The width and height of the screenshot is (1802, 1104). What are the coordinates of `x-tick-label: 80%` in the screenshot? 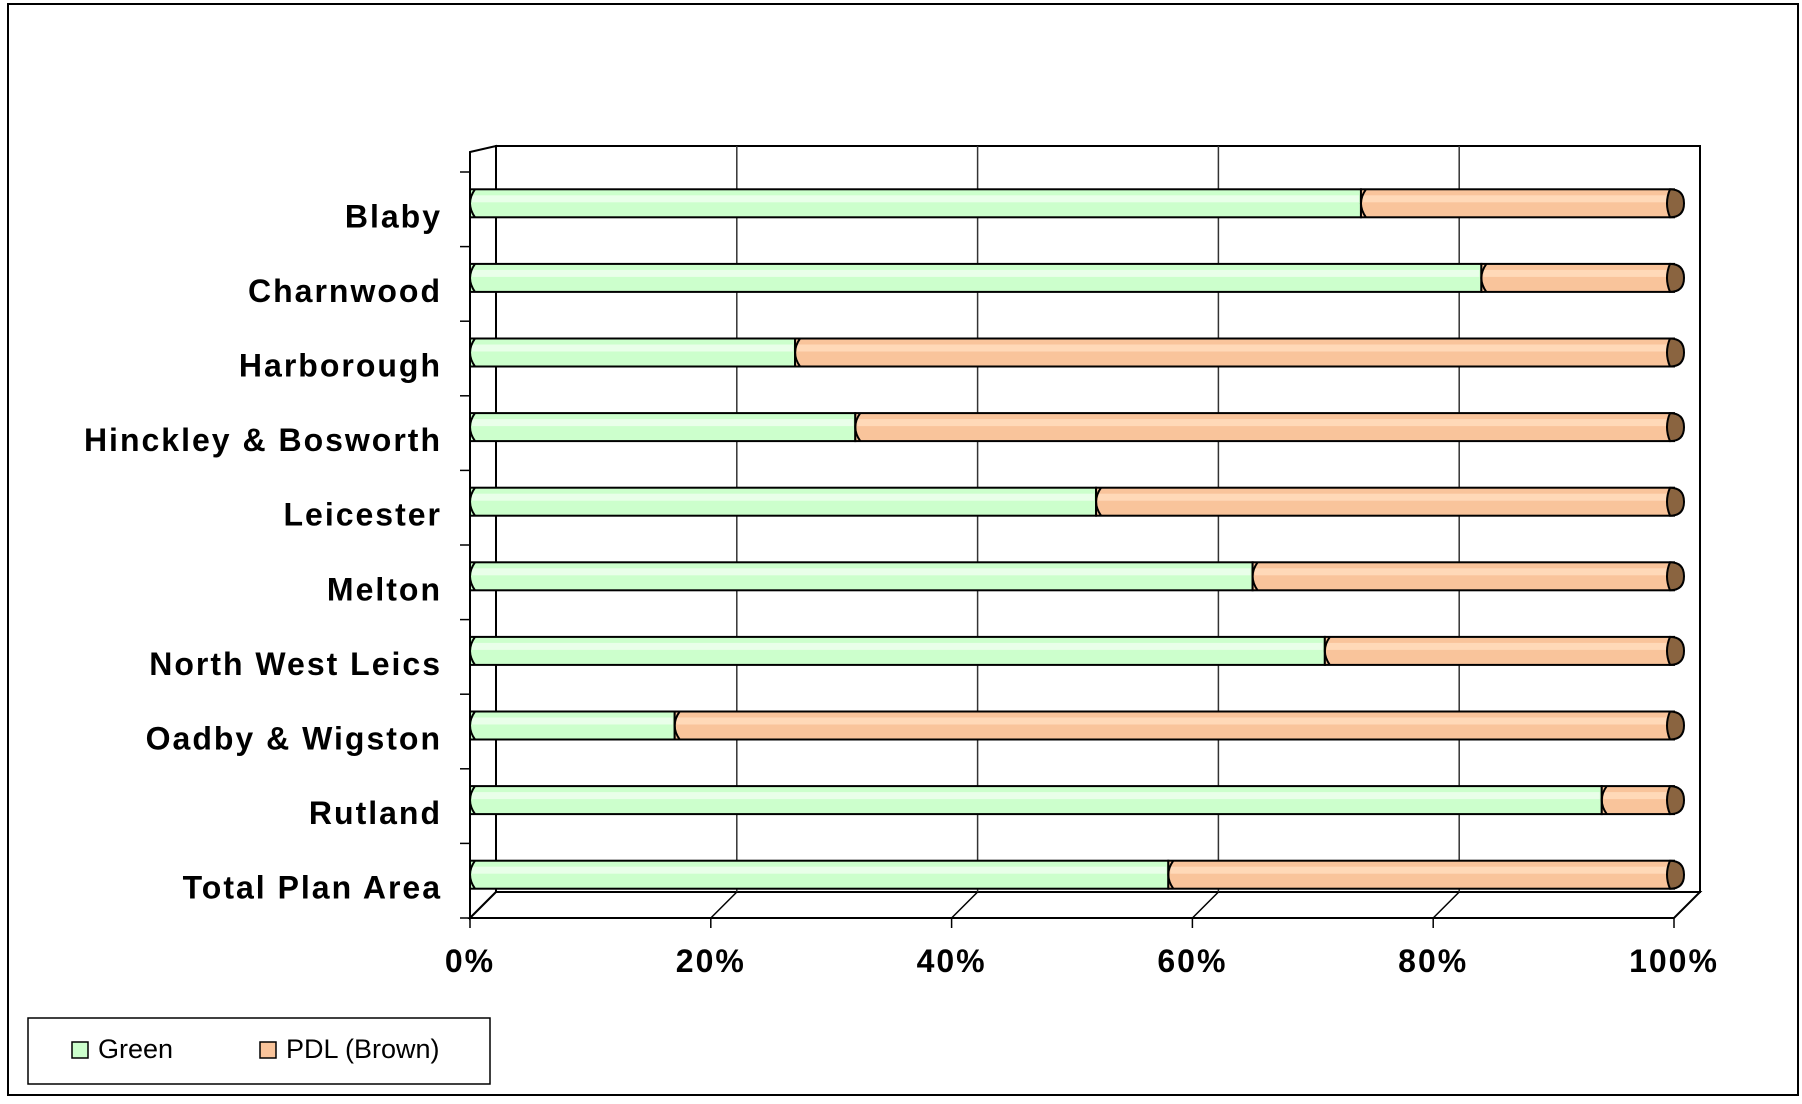 It's located at (1433, 961).